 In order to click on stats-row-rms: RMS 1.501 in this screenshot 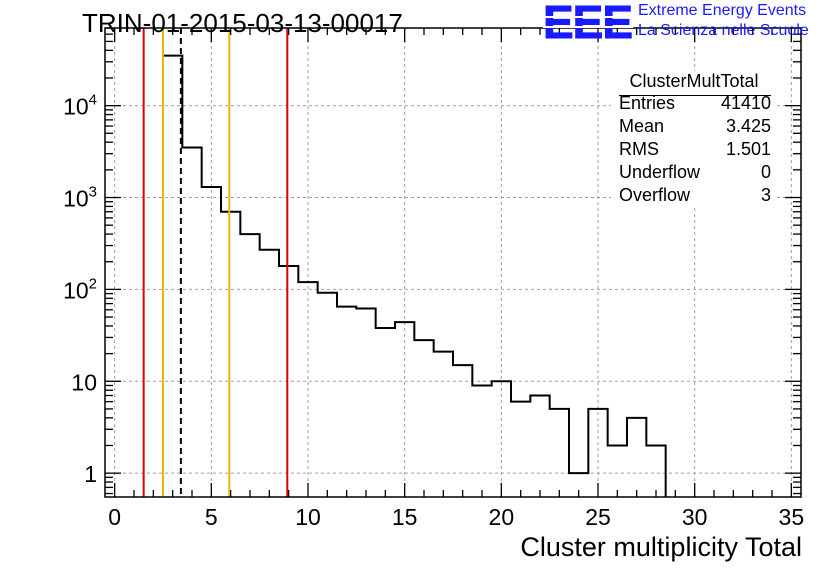, I will do `click(695, 150)`.